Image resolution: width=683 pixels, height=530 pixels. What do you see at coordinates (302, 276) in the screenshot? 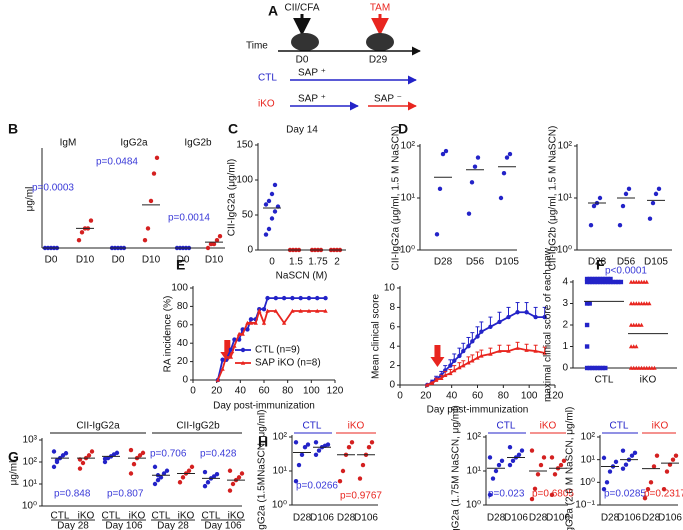
I see `x-axis-label: NaSCN (M)` at bounding box center [302, 276].